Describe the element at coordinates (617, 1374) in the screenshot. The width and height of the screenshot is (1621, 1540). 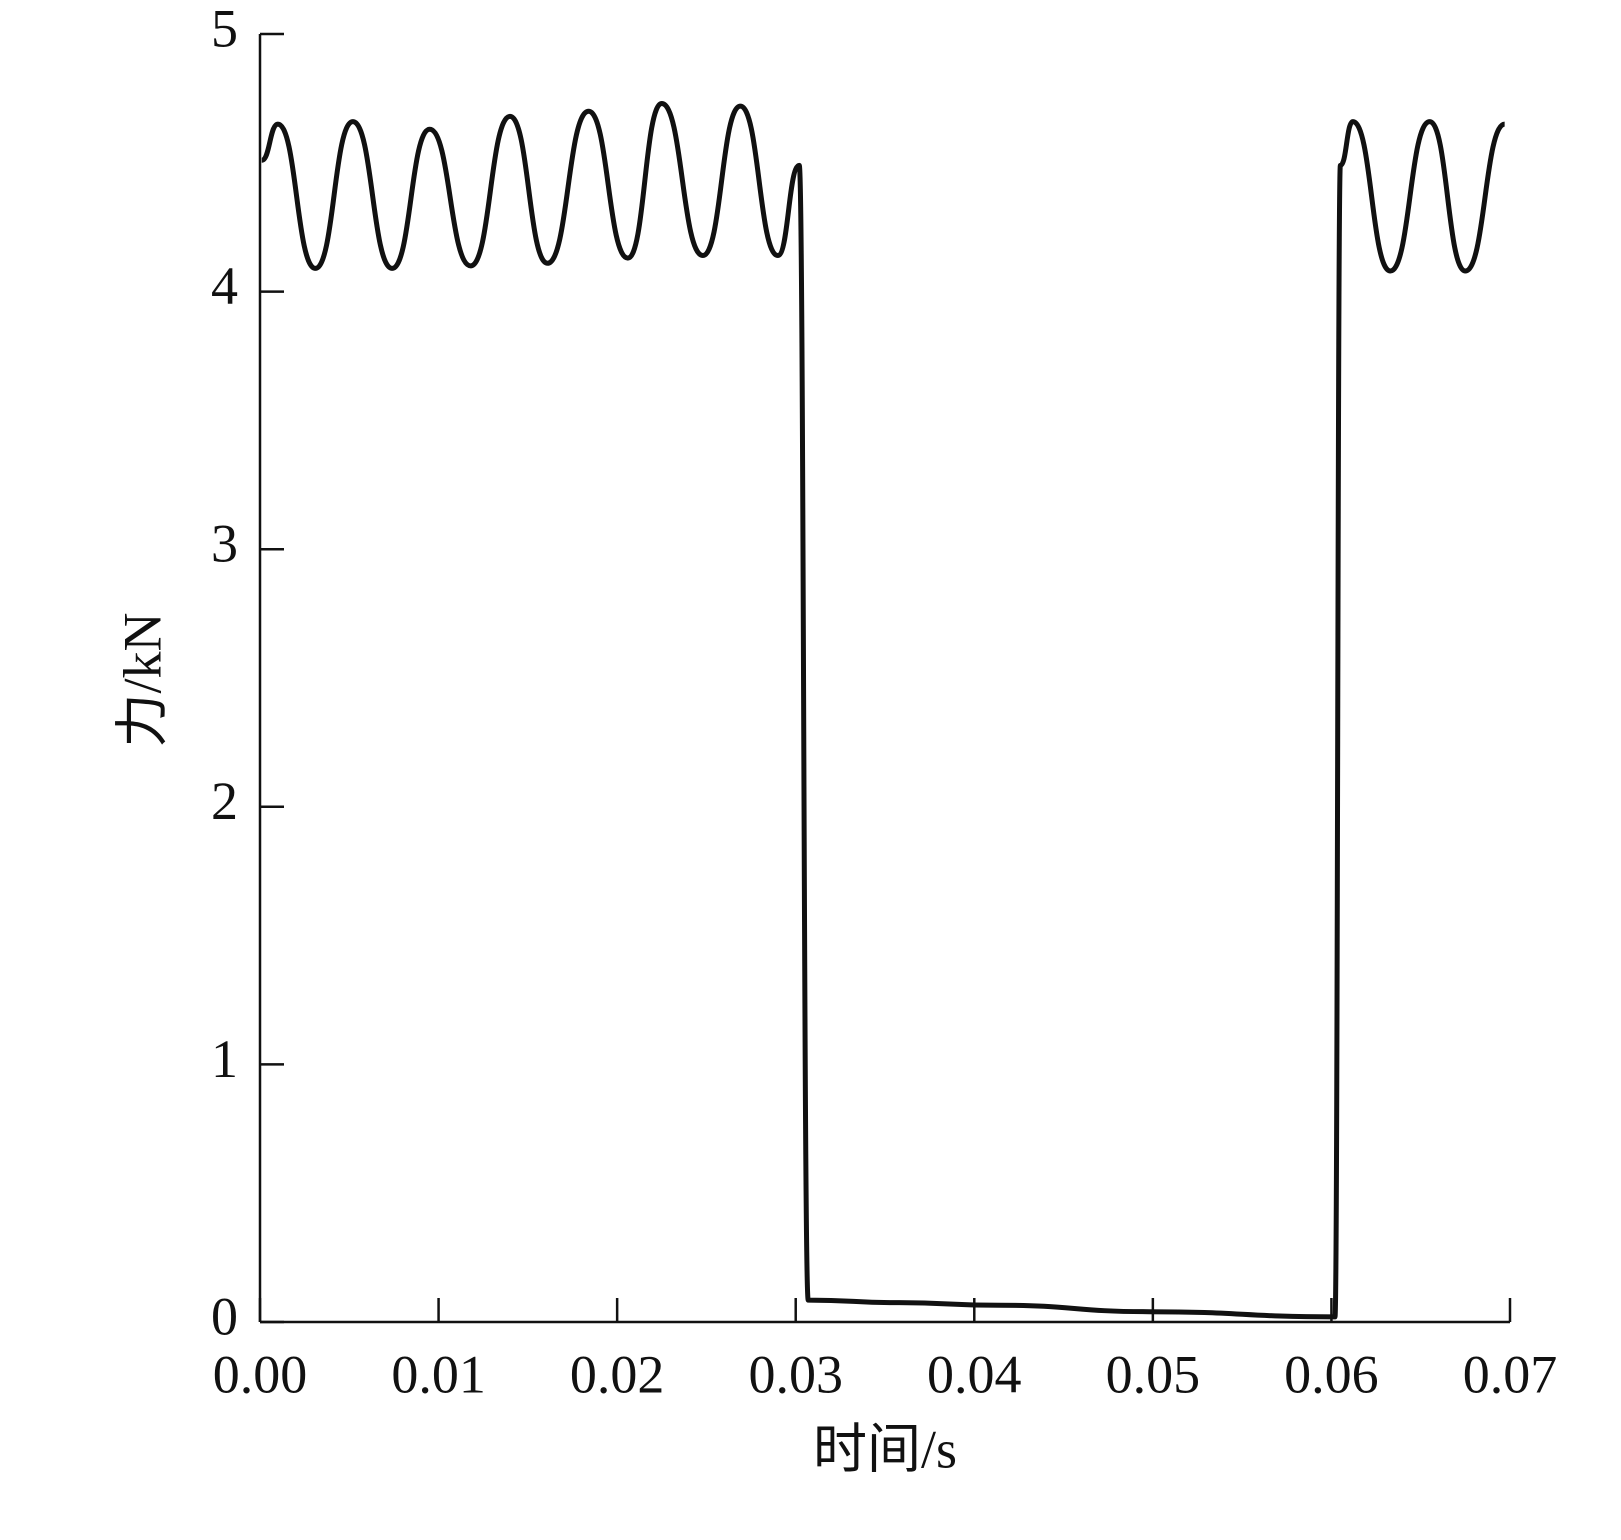
I see `x-tick-label: 0.02` at that location.